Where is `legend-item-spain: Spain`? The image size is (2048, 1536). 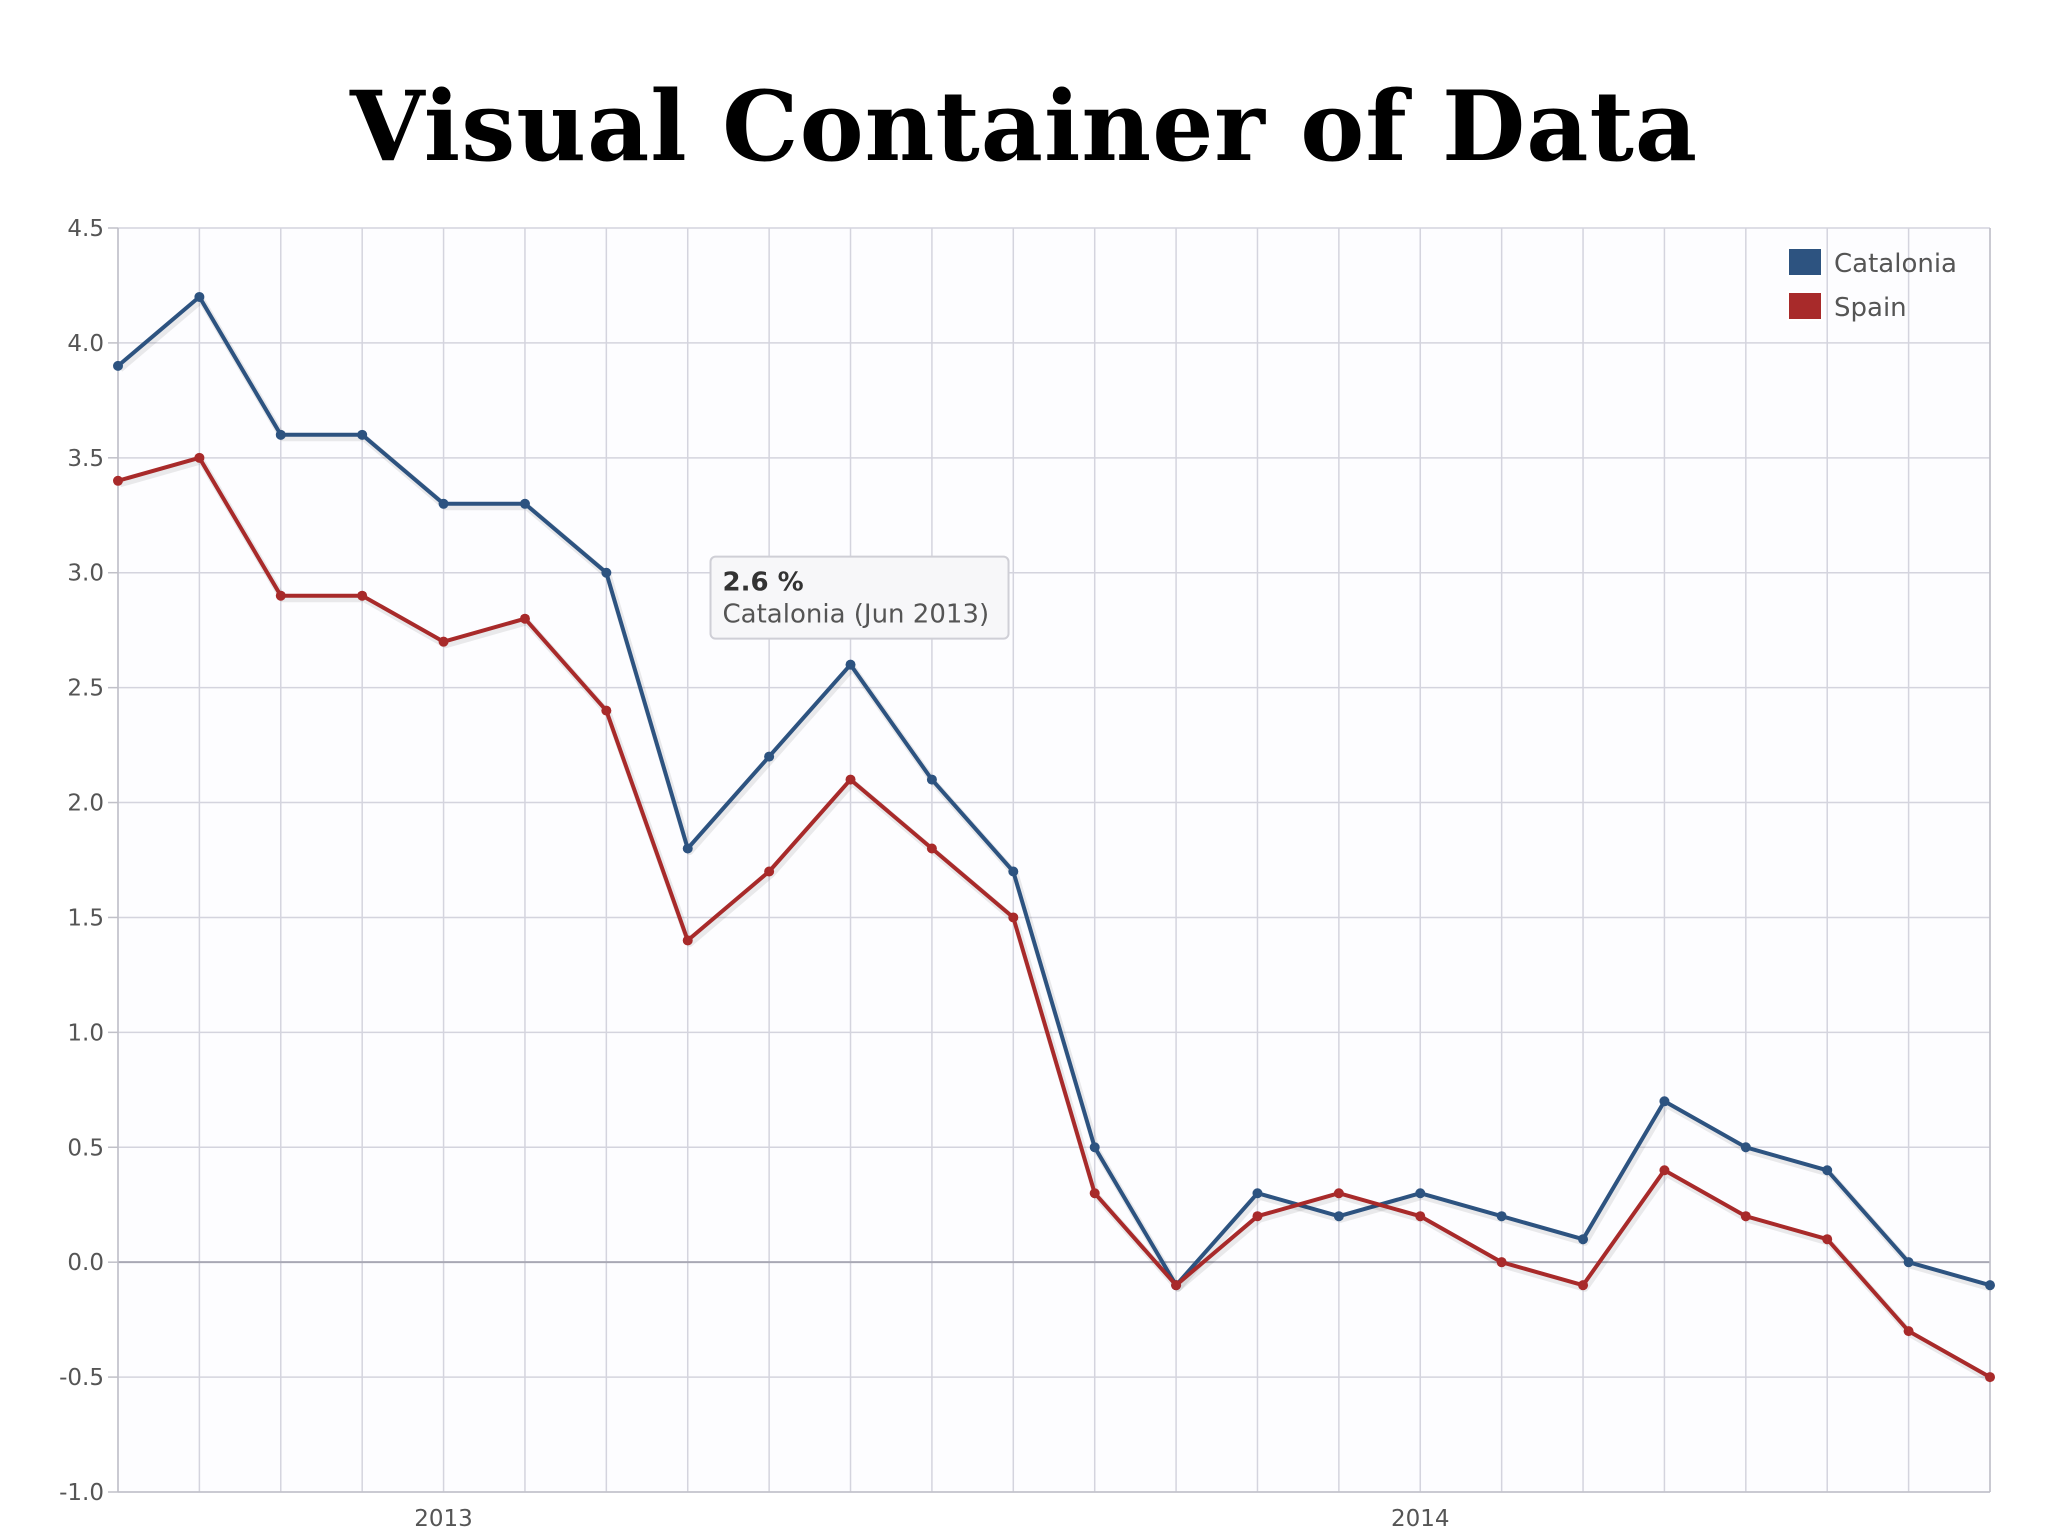 legend-item-spain: Spain is located at coordinates (1847, 307).